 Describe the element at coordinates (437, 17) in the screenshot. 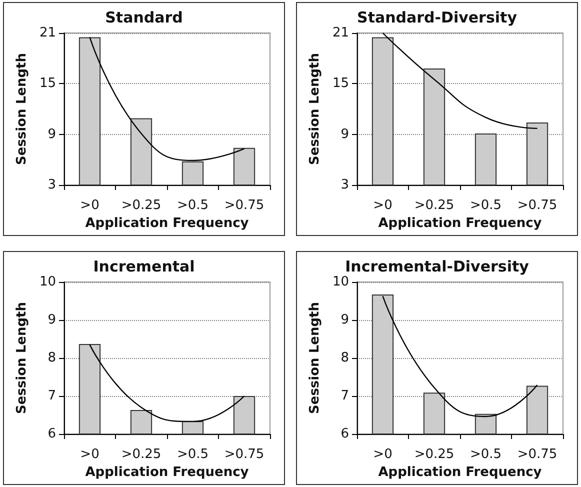

I see `chart-title: Standard-Diversity` at that location.